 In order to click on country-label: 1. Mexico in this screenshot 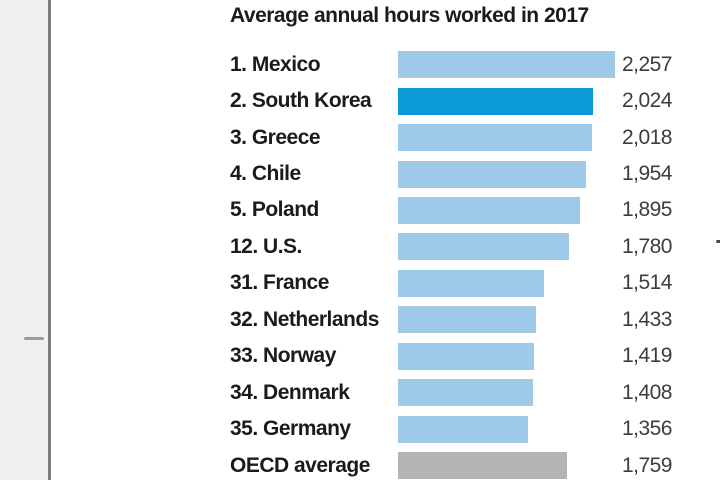, I will do `click(275, 64)`.